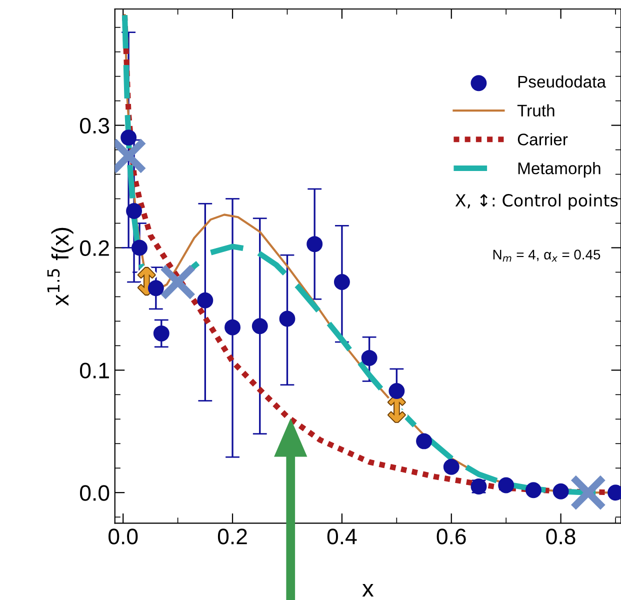 The width and height of the screenshot is (621, 600). What do you see at coordinates (546, 256) in the screenshot?
I see `annotation: N$_{m}$ = 4, α$_{x}$ = 0.45` at bounding box center [546, 256].